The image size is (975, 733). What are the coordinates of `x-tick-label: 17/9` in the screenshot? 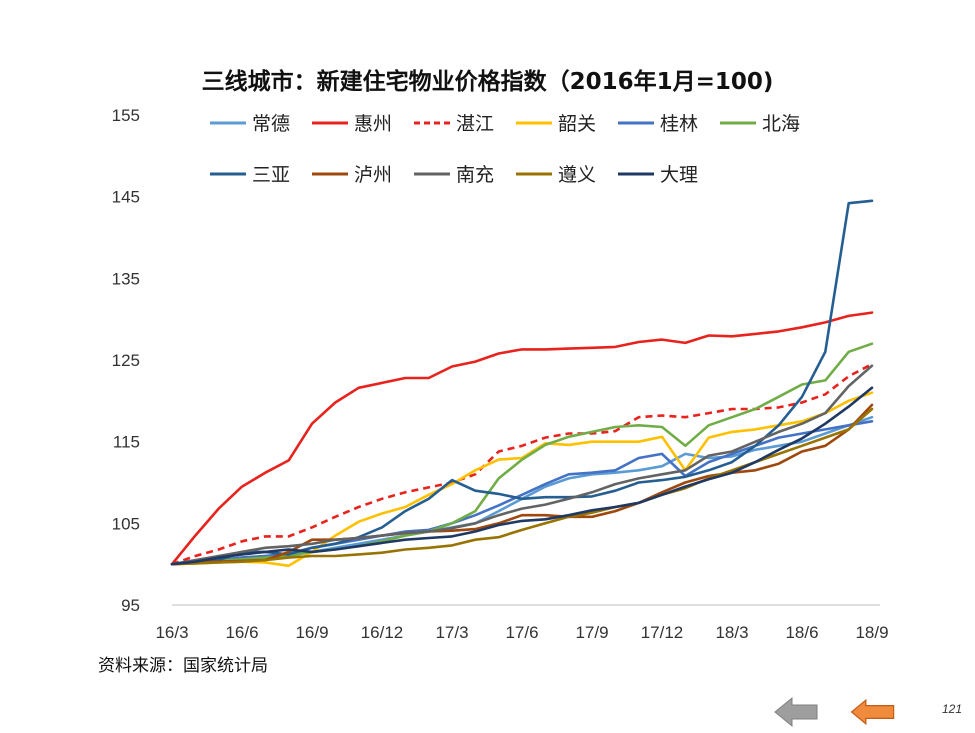 It's located at (591, 632).